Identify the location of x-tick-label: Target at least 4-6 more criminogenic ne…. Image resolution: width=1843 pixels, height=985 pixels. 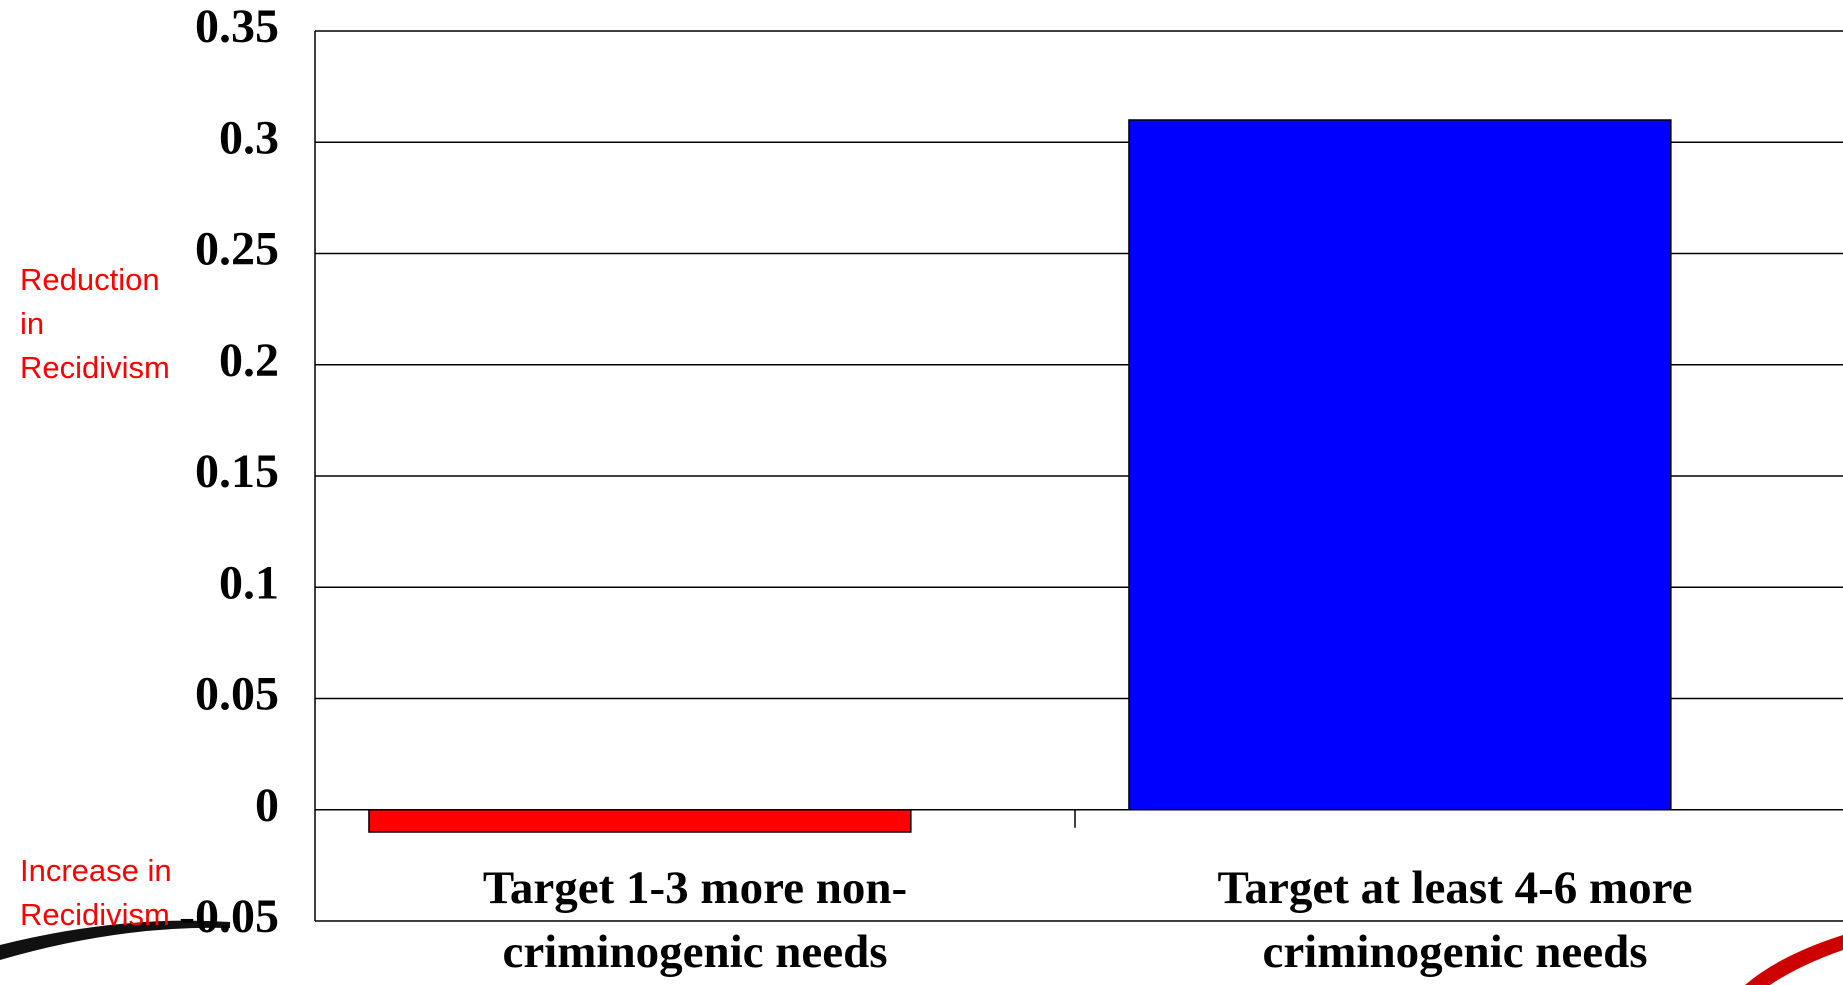
(1455, 920).